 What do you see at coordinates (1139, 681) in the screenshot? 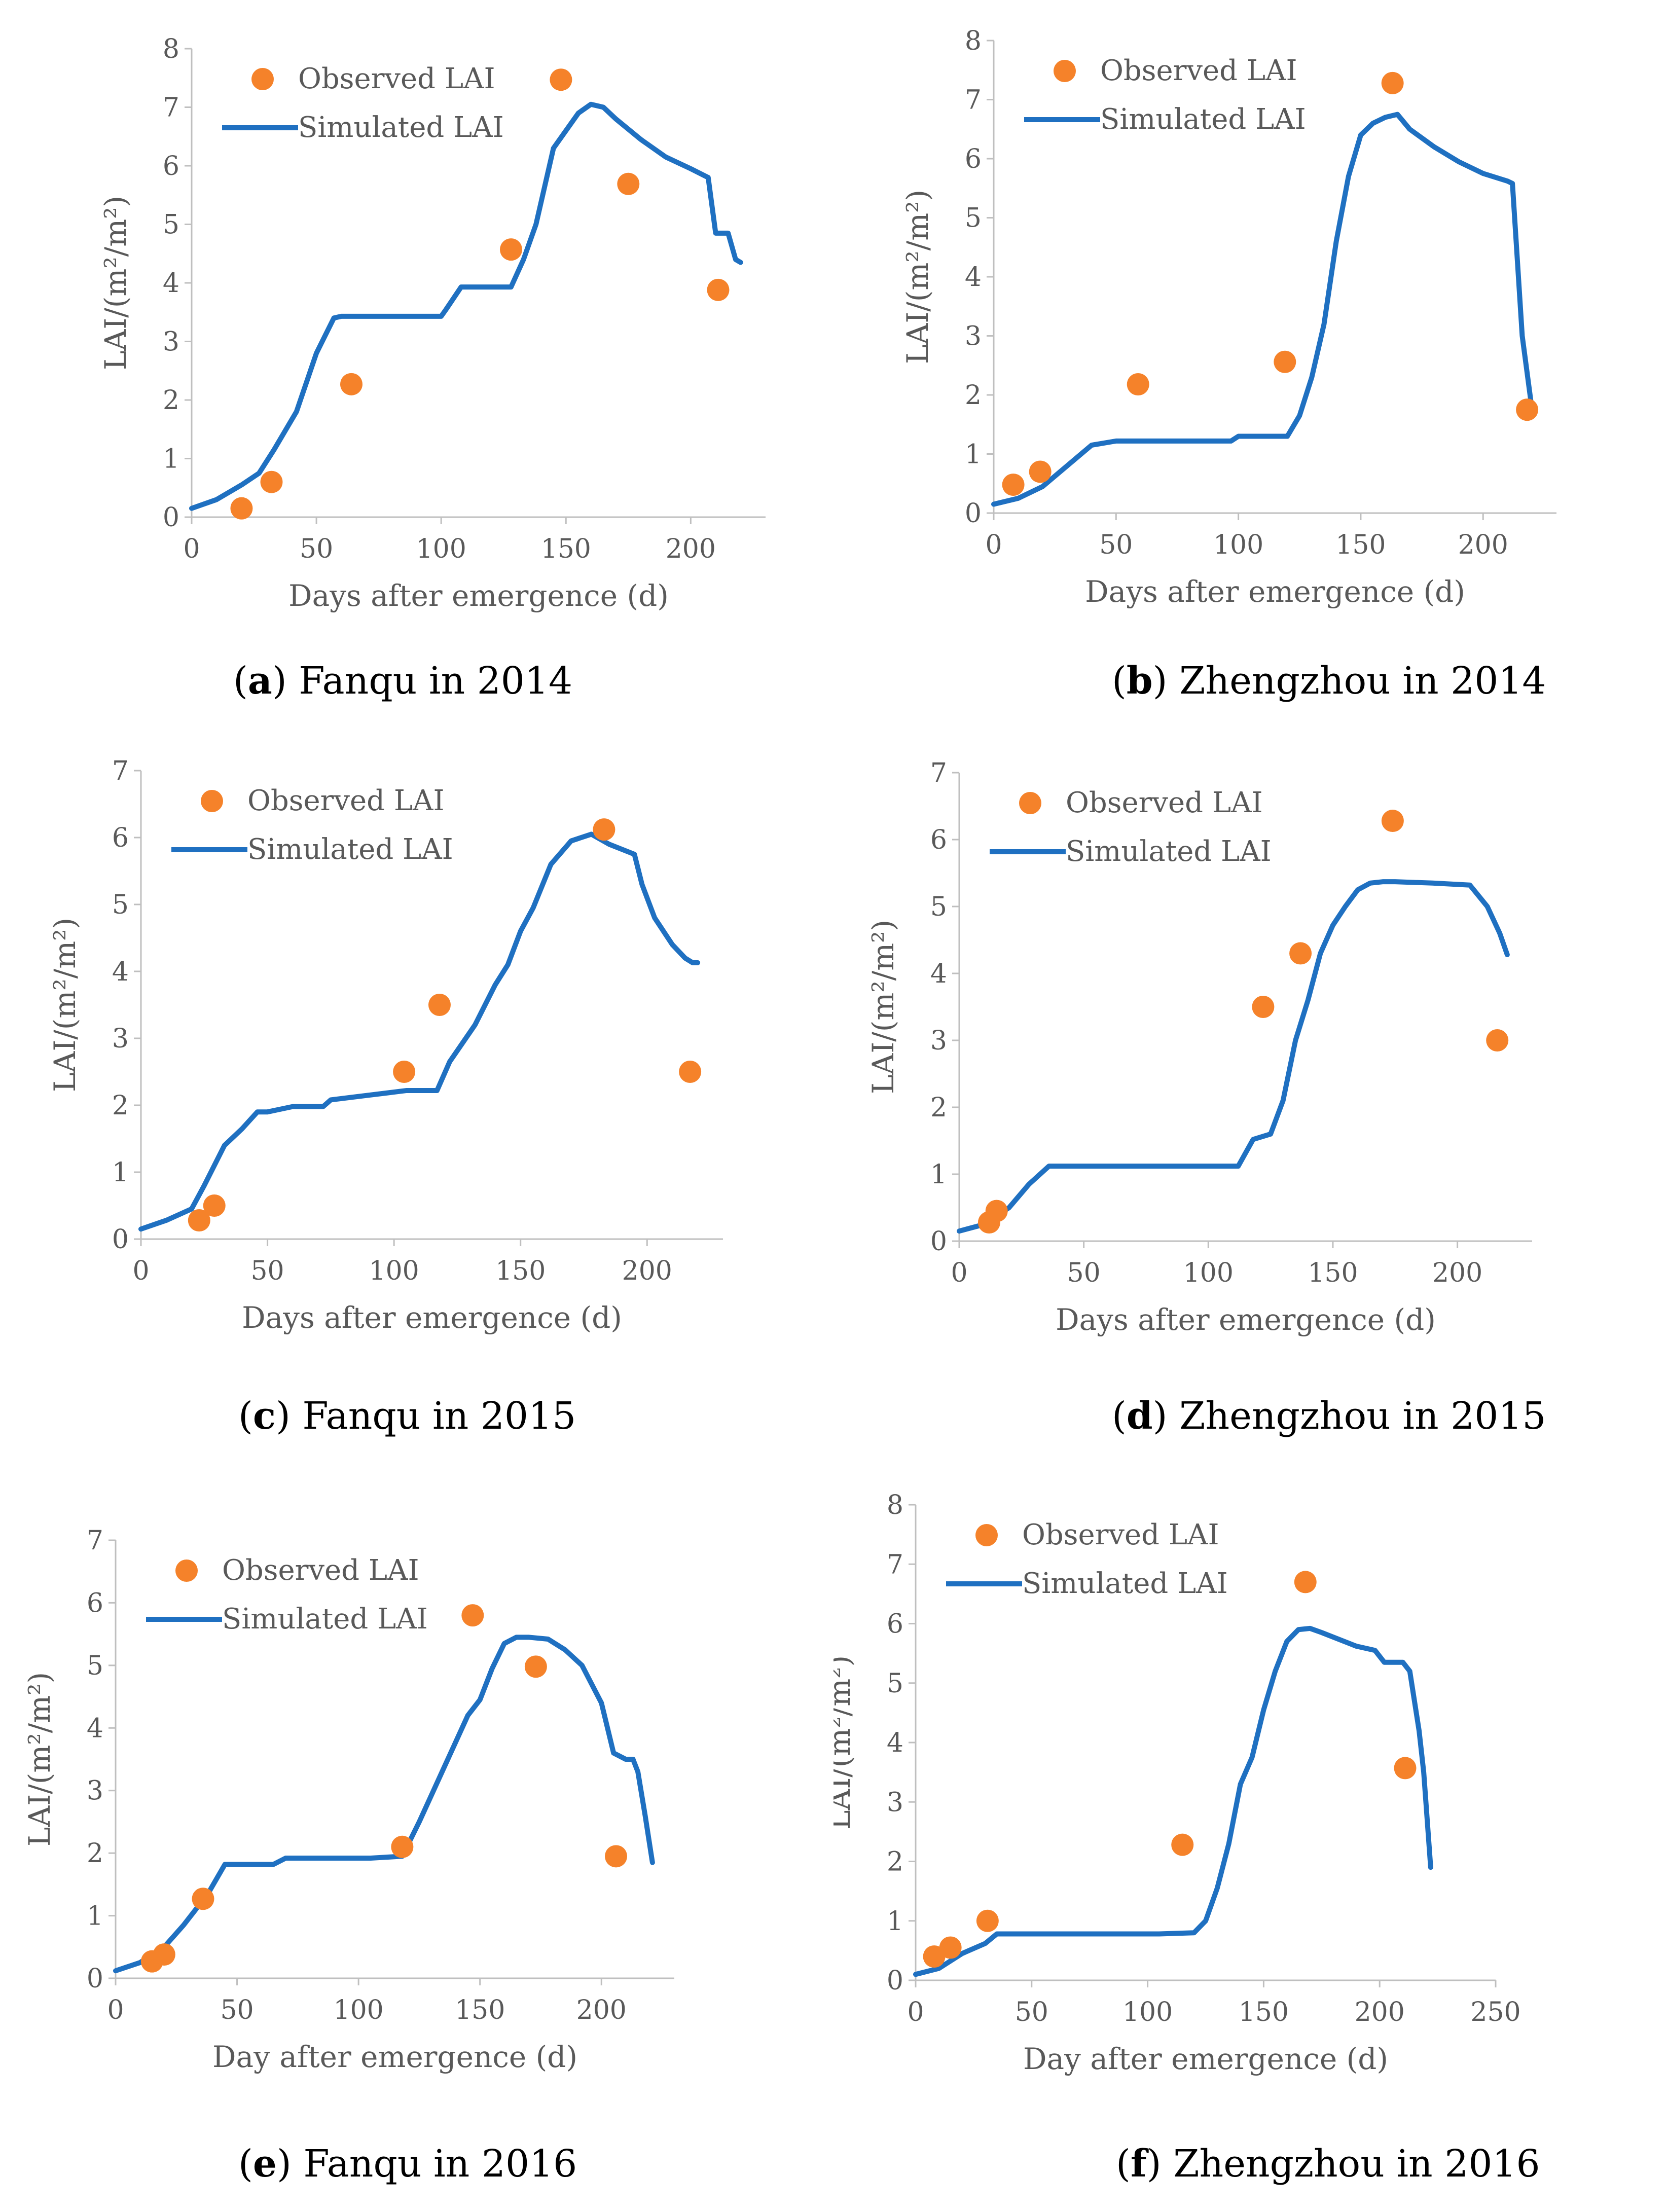
I see `caption-letter: b` at bounding box center [1139, 681].